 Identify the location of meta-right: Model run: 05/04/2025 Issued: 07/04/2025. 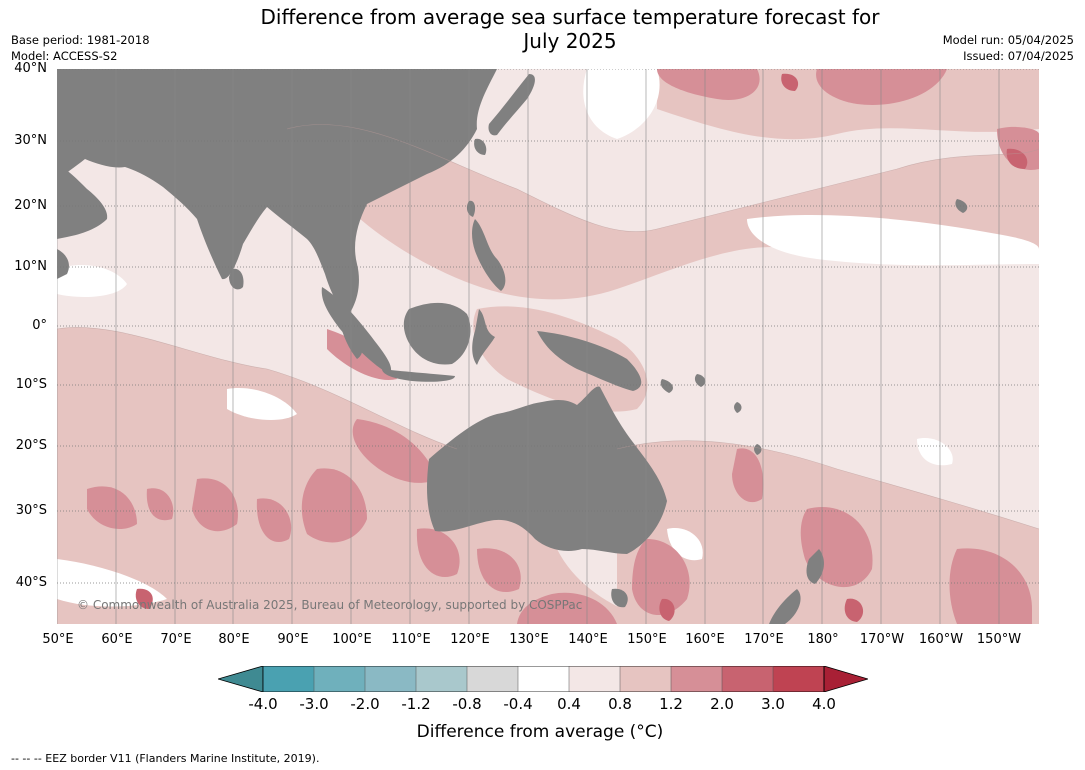
(1008, 48).